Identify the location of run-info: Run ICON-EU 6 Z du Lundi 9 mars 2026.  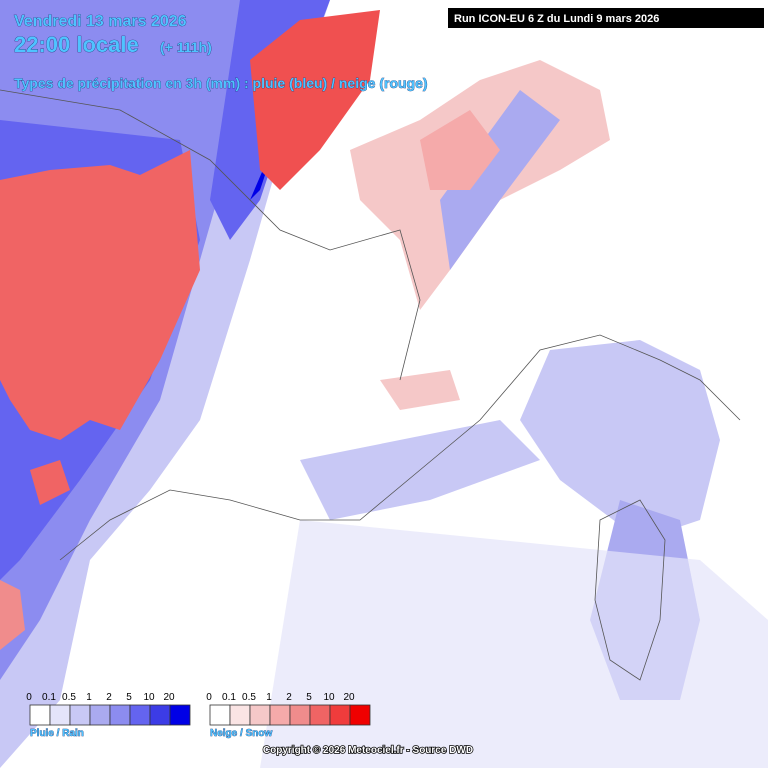
(556, 19).